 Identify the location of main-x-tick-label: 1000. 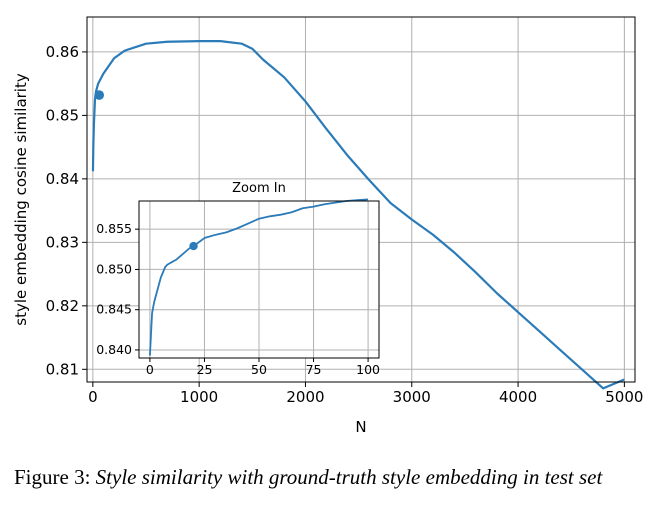
(199, 397).